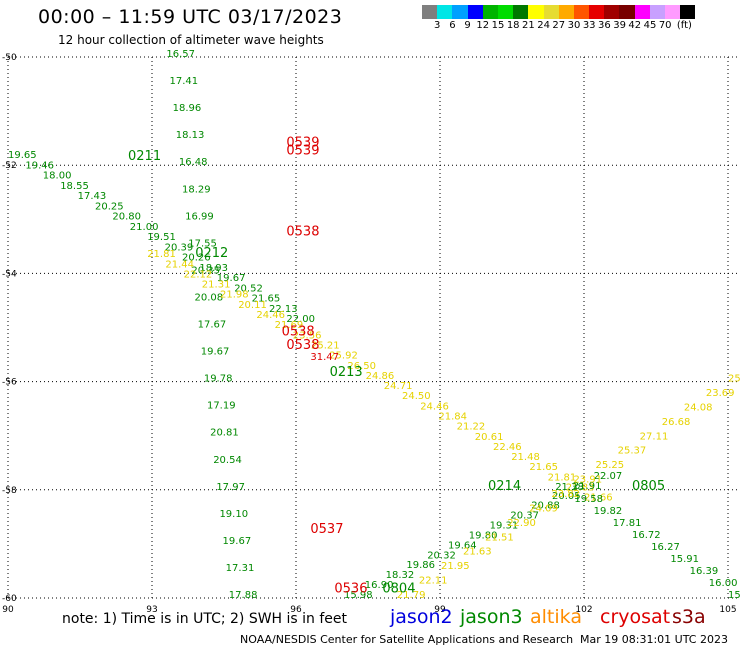 This screenshot has width=740, height=650. Describe the element at coordinates (230, 487) in the screenshot. I see `wave-height-value: 17.97` at that location.